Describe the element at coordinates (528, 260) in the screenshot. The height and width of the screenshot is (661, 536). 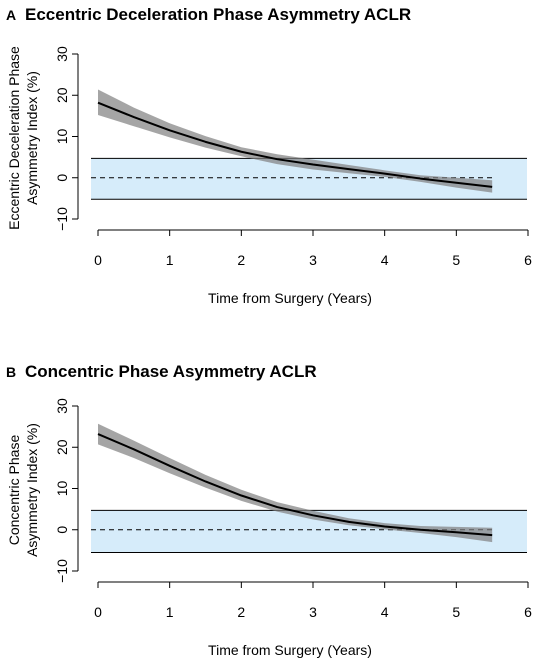
I see `panel-a-x-tick-label: 6` at that location.